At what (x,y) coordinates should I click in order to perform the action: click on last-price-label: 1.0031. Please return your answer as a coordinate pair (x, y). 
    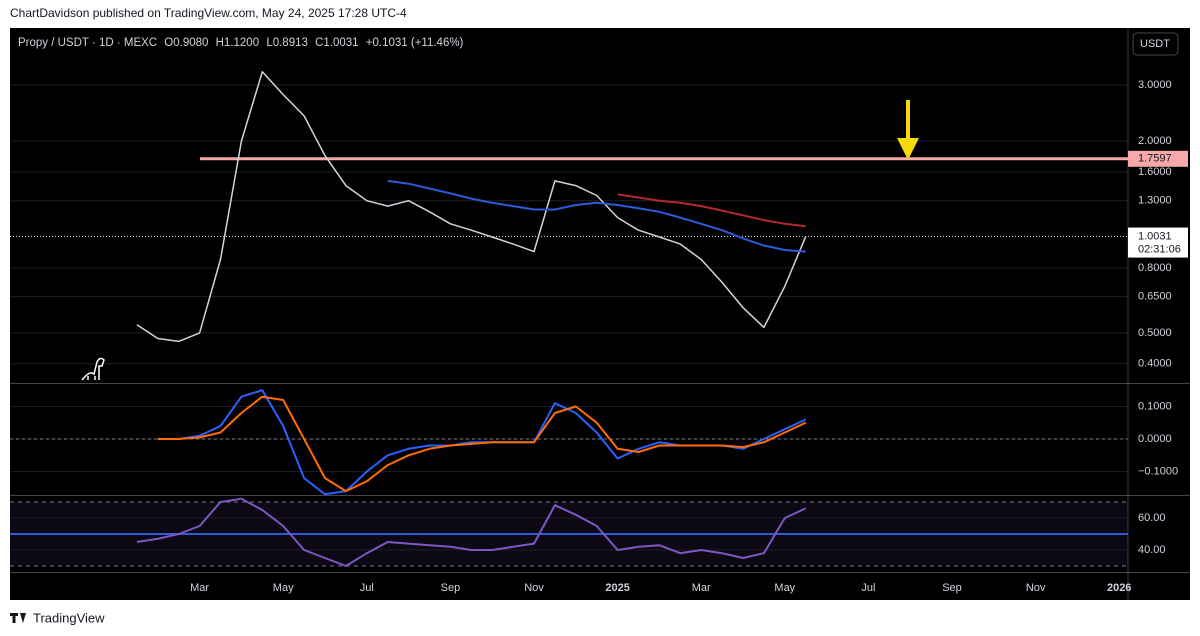
    Looking at the image, I should click on (1155, 236).